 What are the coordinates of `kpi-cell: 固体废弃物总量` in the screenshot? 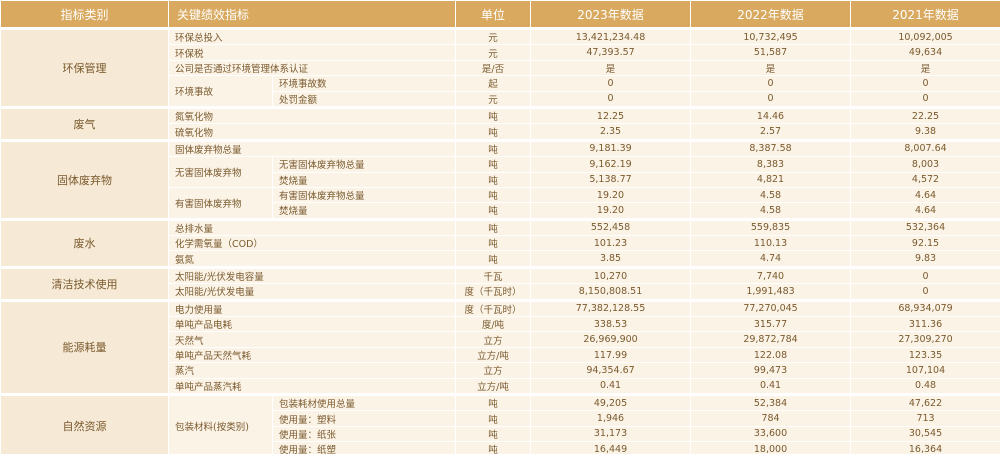 It's located at (312, 148).